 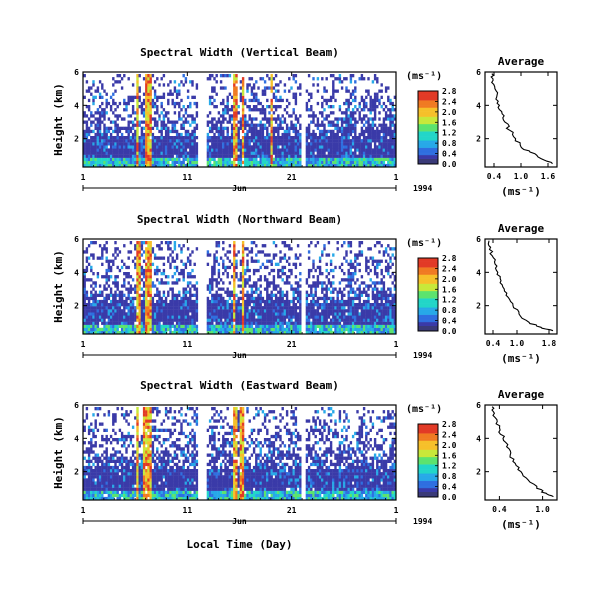 What do you see at coordinates (239, 385) in the screenshot?
I see `panel-title: Spectral Width (Eastward Beam)` at bounding box center [239, 385].